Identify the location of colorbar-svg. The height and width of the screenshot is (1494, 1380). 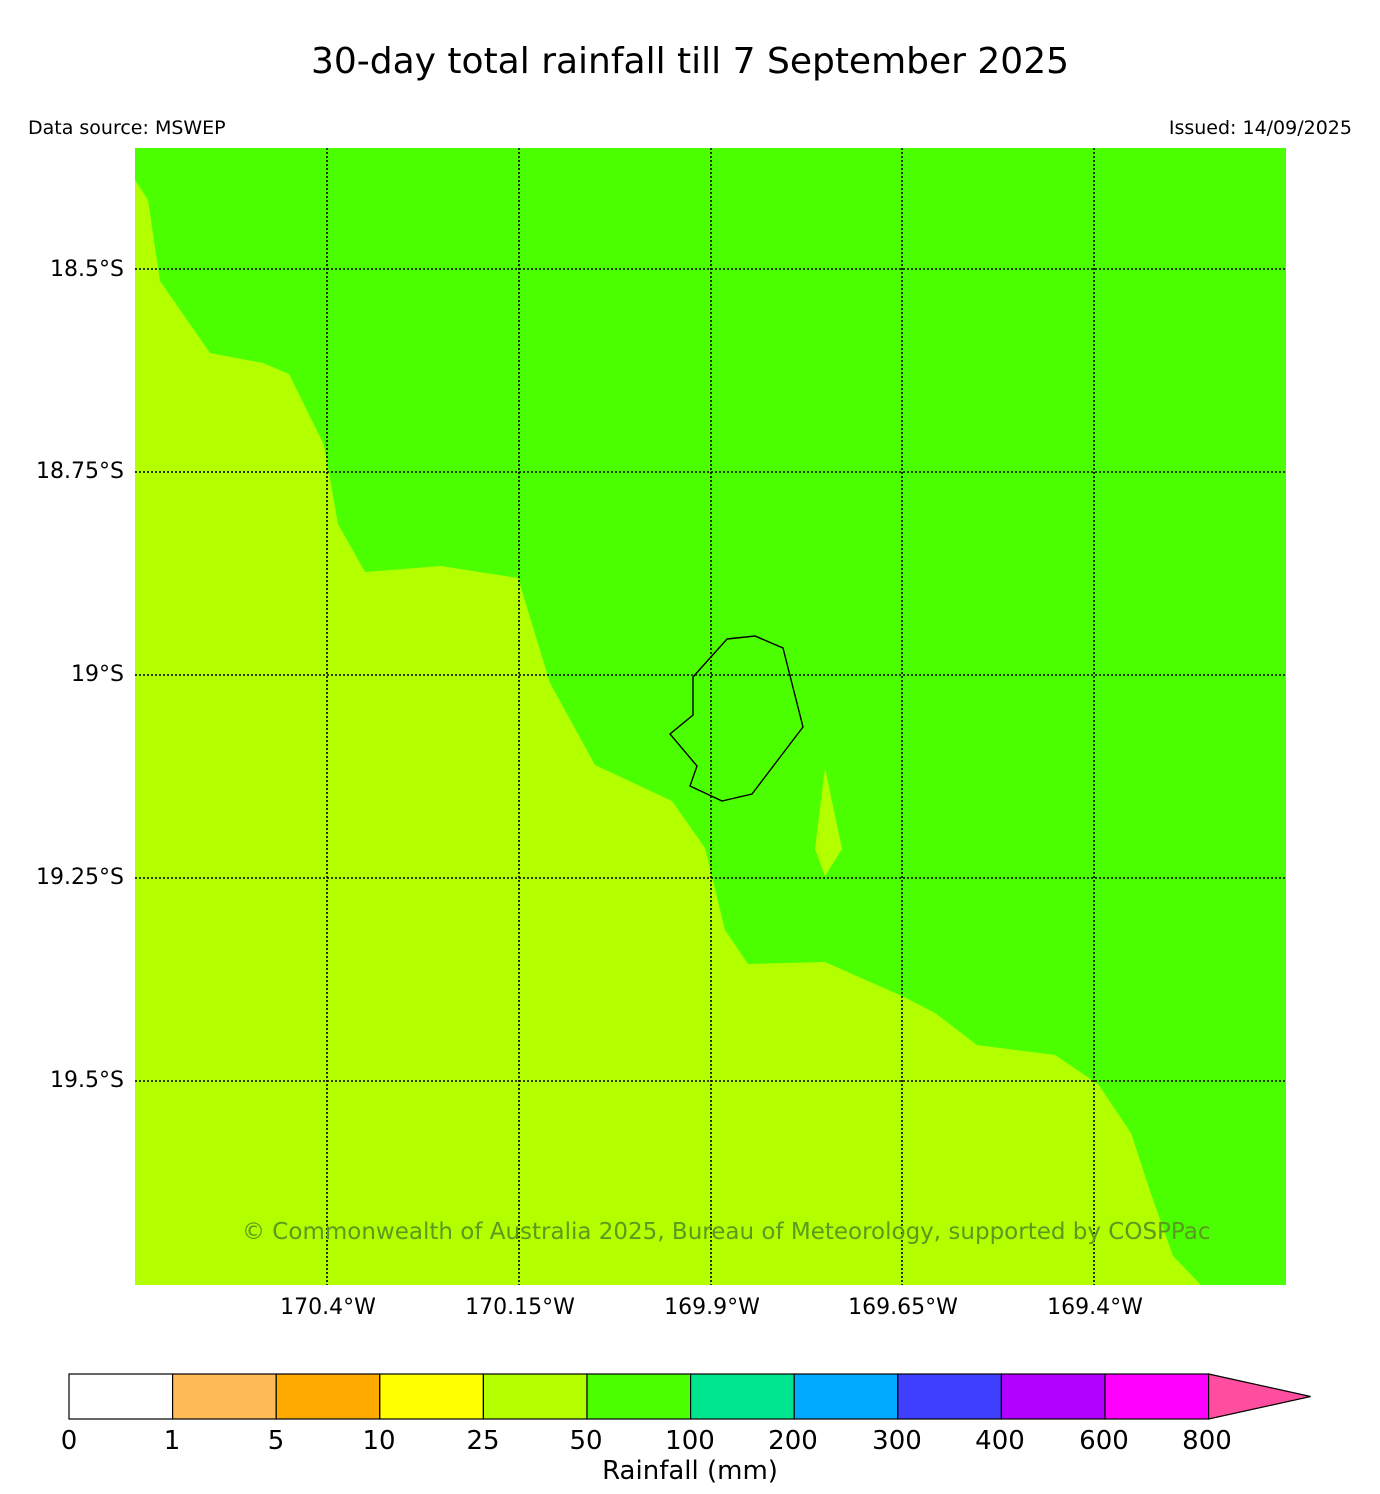
(689, 1396).